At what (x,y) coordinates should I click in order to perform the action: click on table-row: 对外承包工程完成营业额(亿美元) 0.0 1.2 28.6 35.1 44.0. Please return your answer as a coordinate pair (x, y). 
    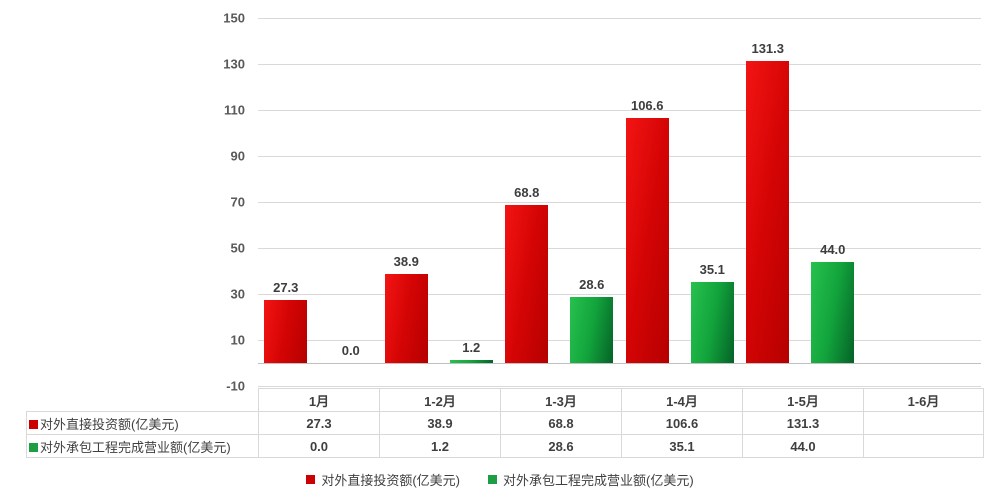
    Looking at the image, I should click on (505, 446).